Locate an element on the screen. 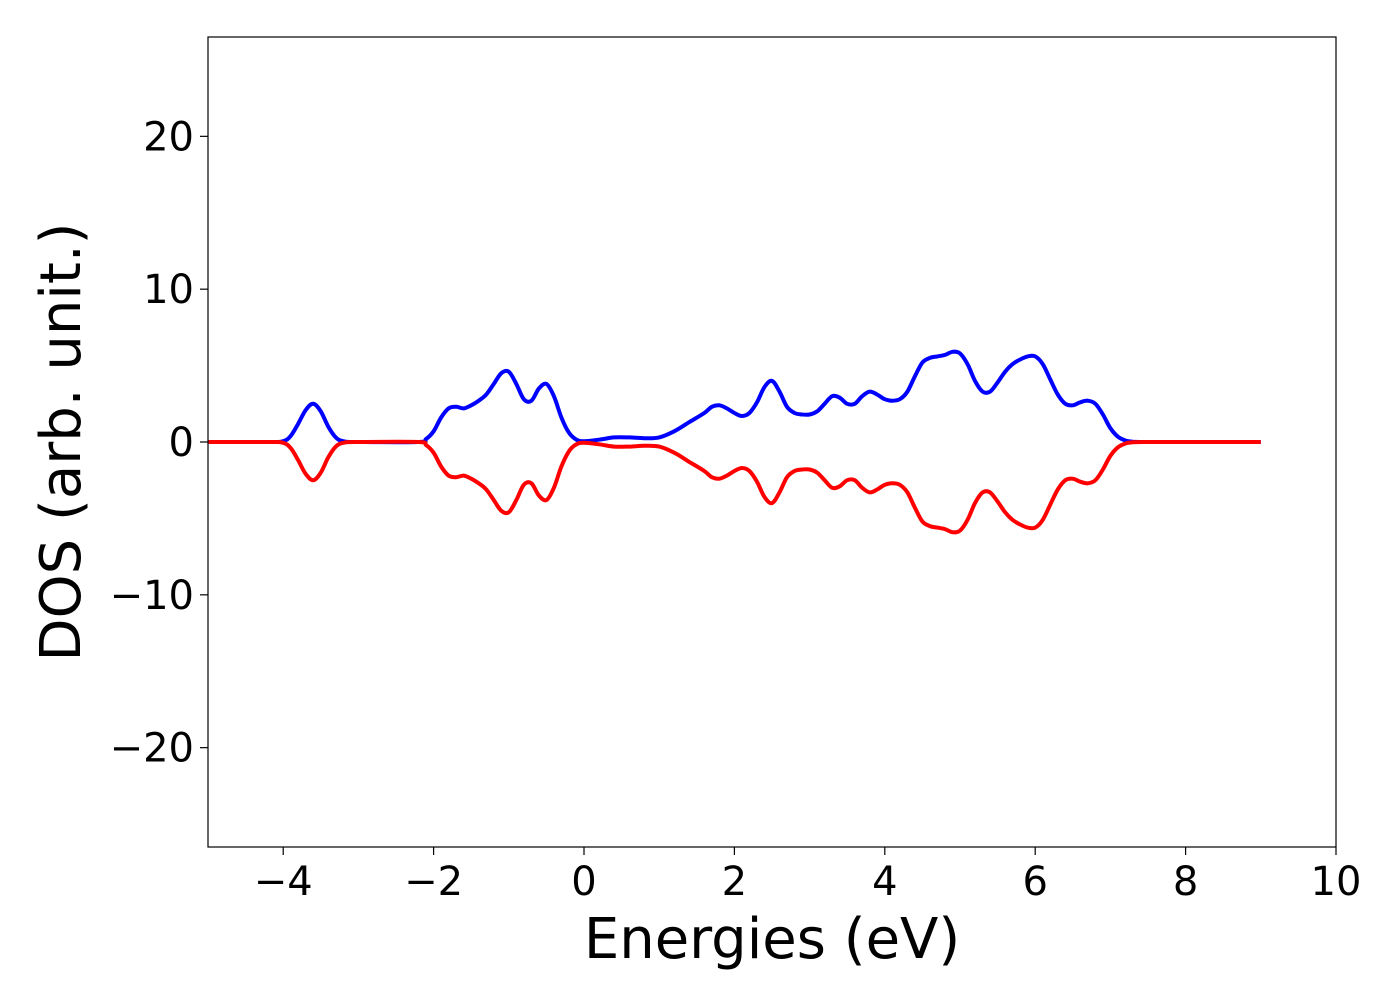  y-axis: −20 −10 0 10 20 is located at coordinates (159, 443).